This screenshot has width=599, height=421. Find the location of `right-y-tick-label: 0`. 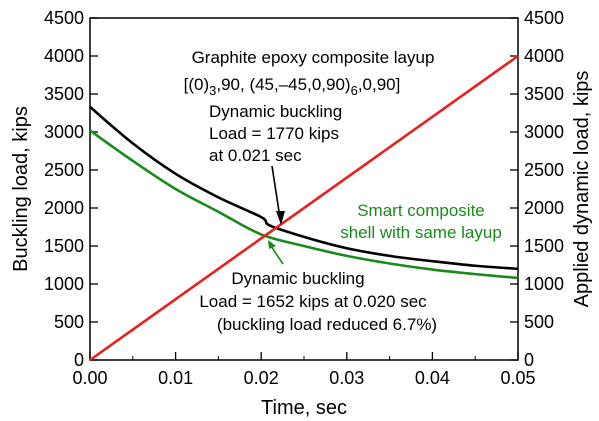

right-y-tick-label: 0 is located at coordinates (529, 360).